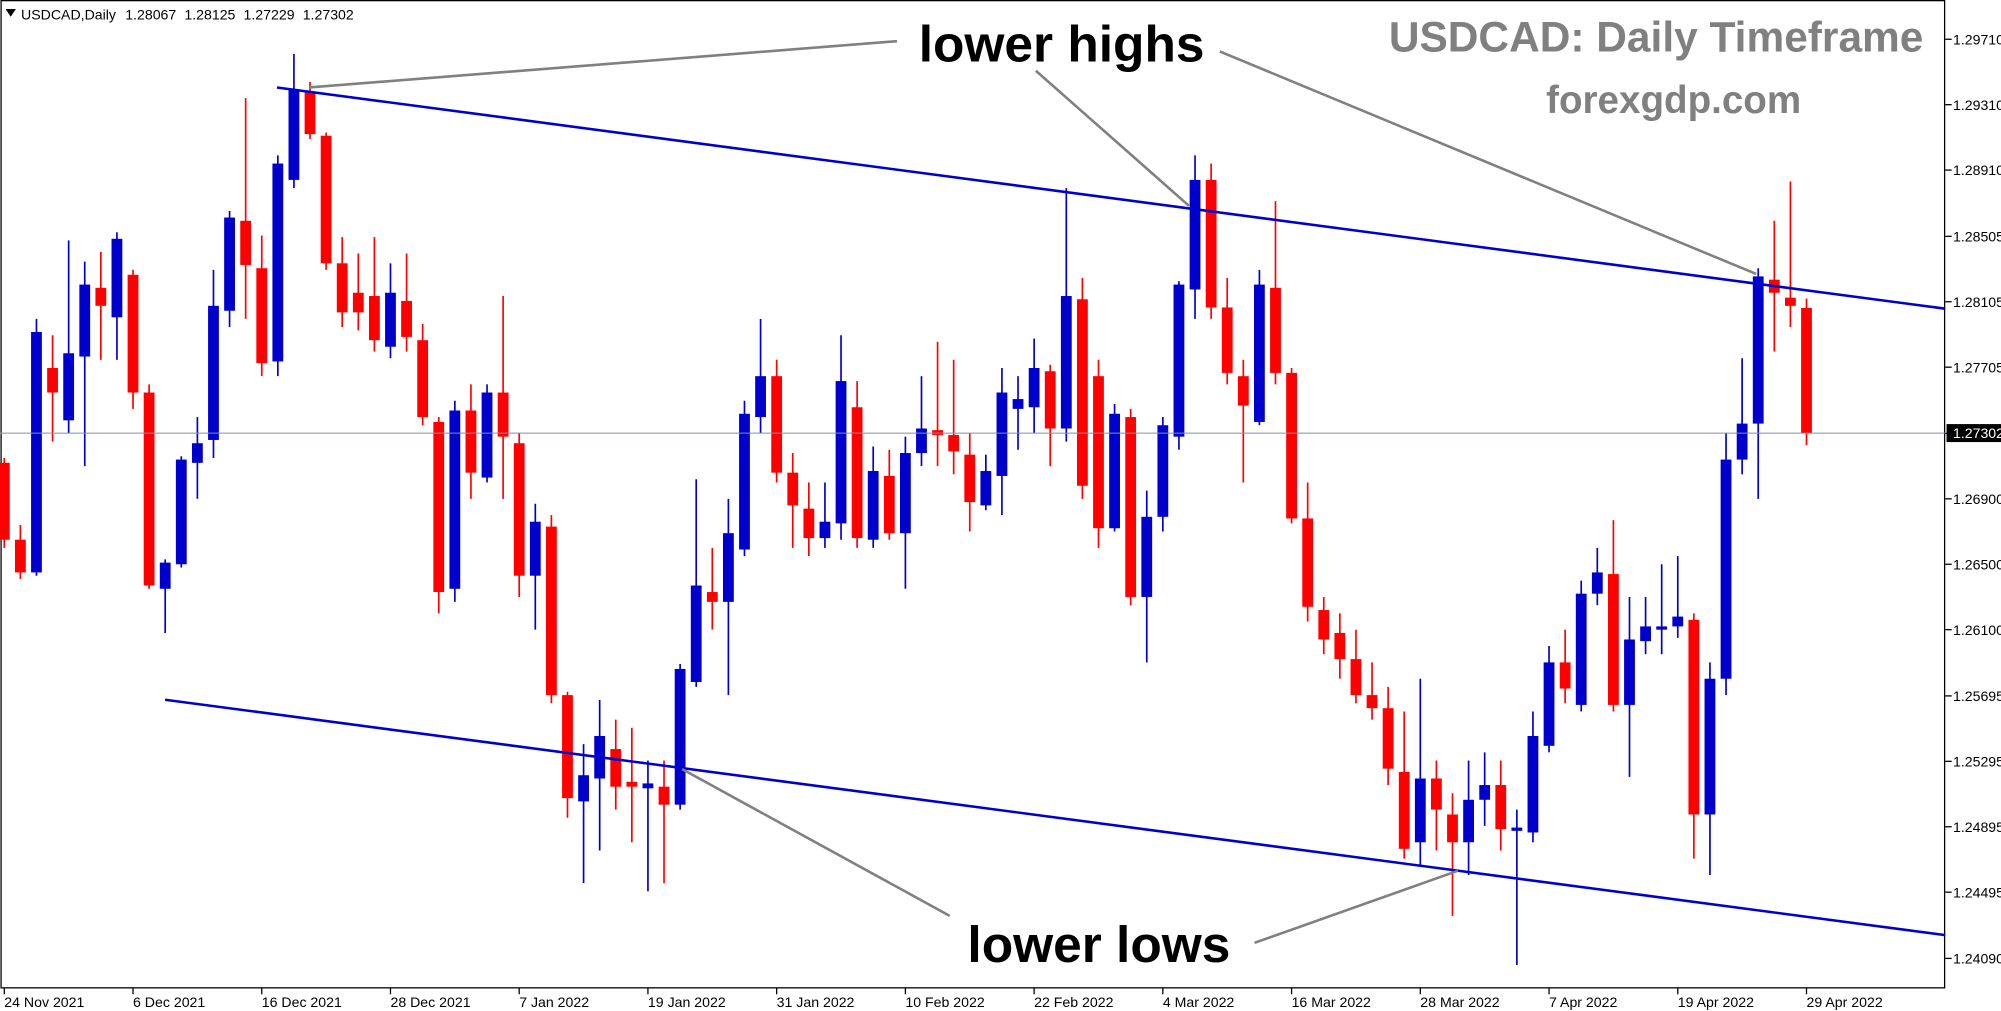 This screenshot has width=2001, height=1011. I want to click on y-tick-label: 1.27705, so click(1977, 367).